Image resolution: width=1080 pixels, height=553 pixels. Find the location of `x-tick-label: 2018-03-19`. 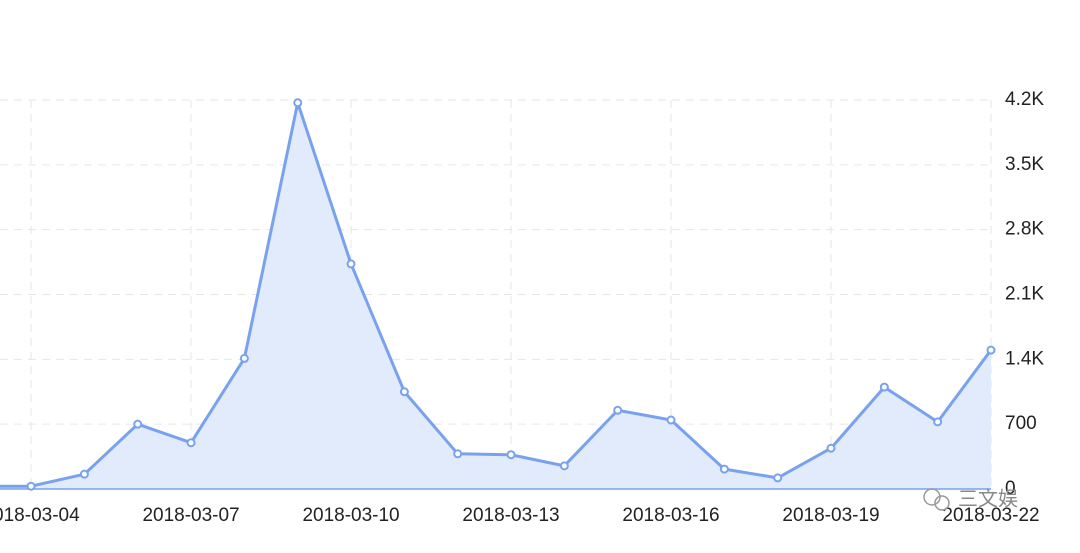

x-tick-label: 2018-03-19 is located at coordinates (830, 515).